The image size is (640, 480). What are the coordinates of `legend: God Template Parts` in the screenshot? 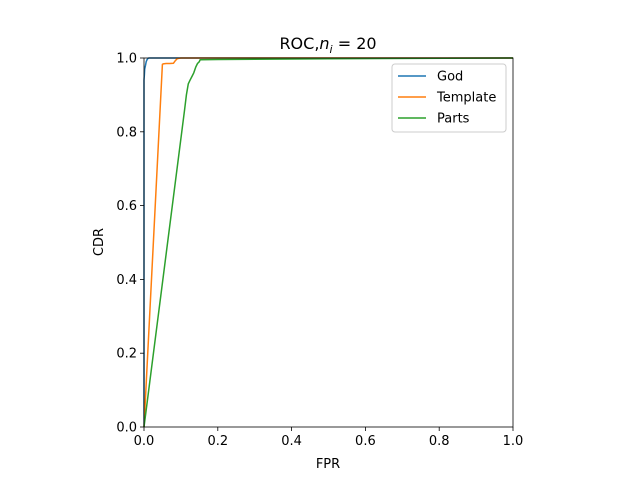 It's located at (449, 98).